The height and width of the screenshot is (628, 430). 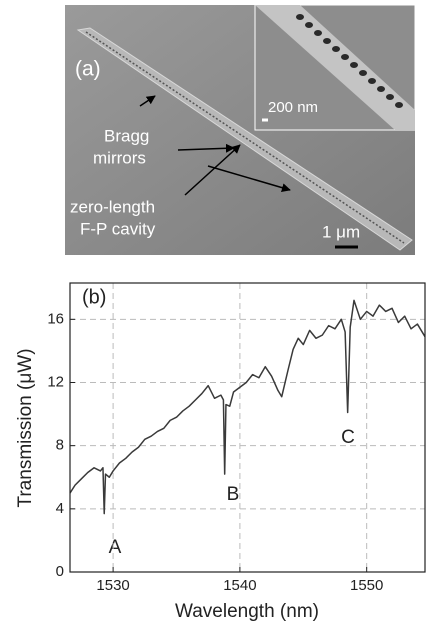 I want to click on x-tick-label: 1530, so click(x=112, y=585).